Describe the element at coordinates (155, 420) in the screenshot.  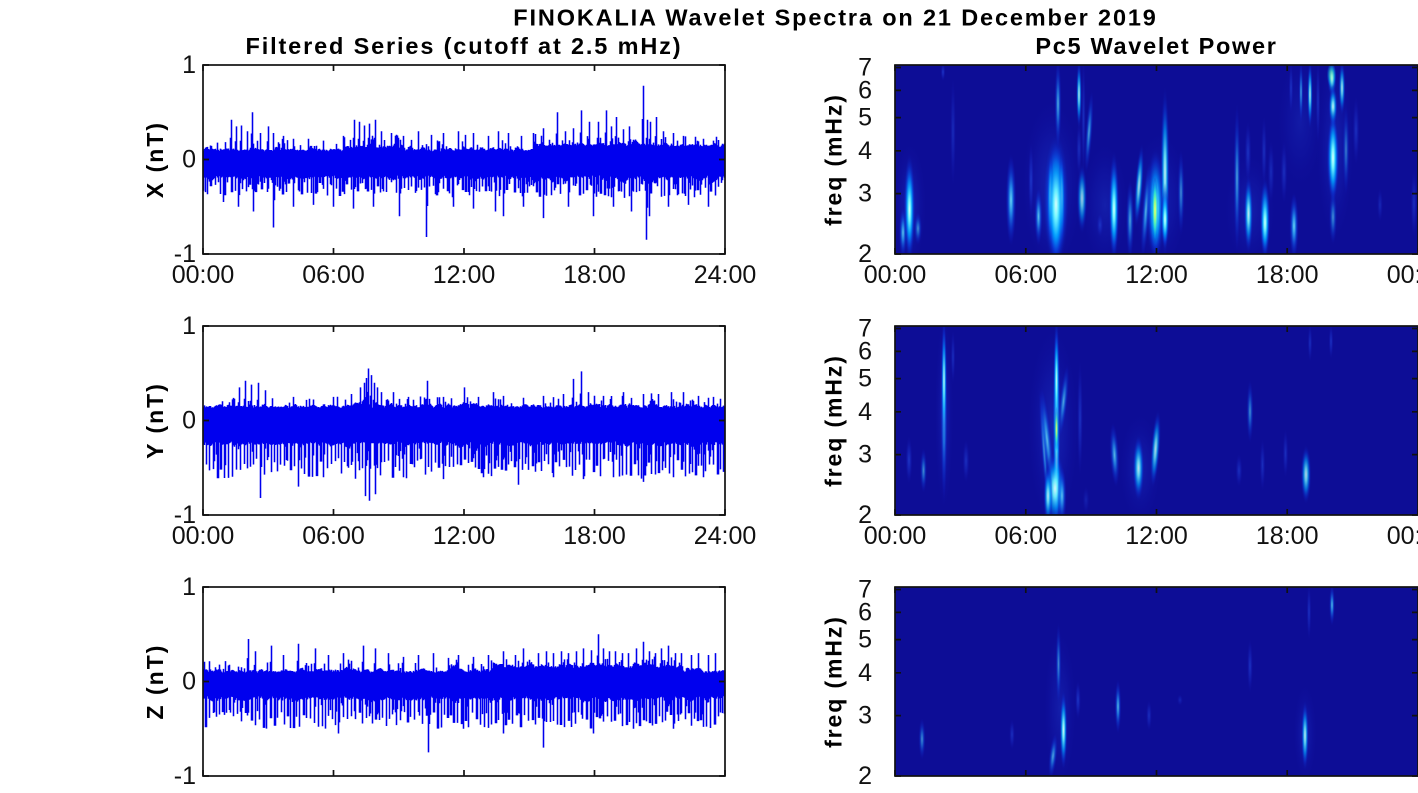
I see `svg-text: Y (nT)` at that location.